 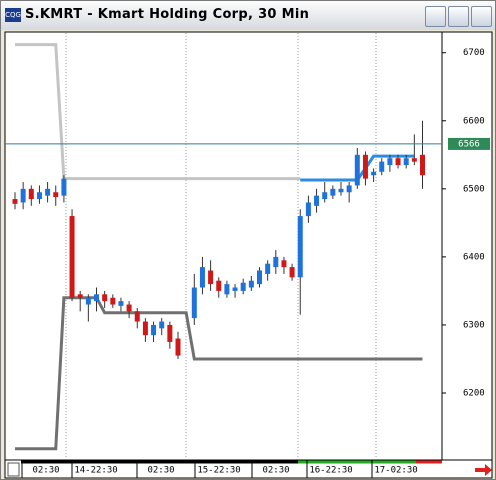 What do you see at coordinates (474, 53) in the screenshot?
I see `y-tick-label: 6700` at bounding box center [474, 53].